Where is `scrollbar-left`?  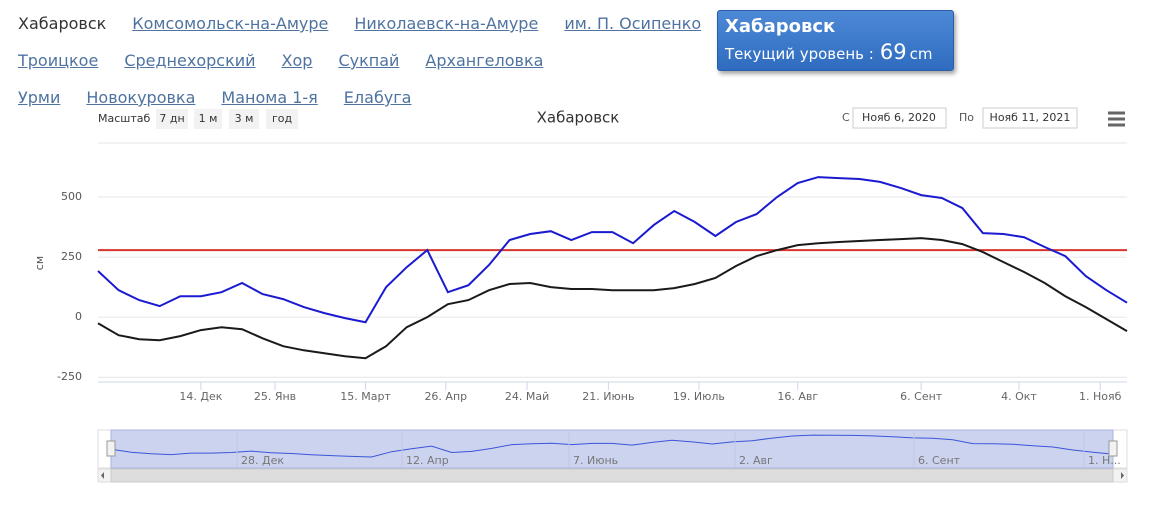
scrollbar-left is located at coordinates (102, 475).